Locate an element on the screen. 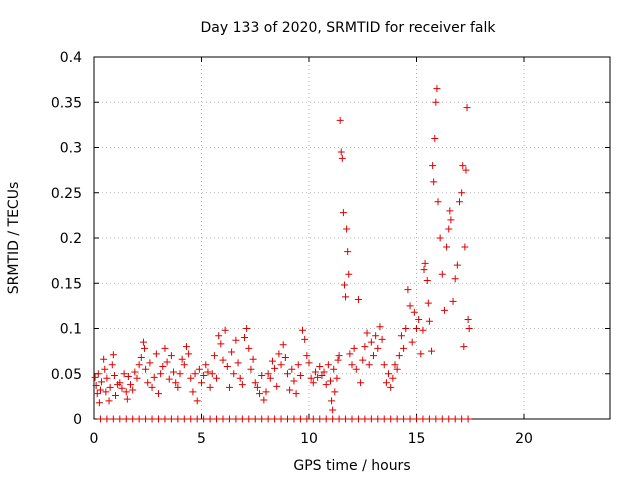 The width and height of the screenshot is (640, 480). x-tick-label: 20 is located at coordinates (524, 439).